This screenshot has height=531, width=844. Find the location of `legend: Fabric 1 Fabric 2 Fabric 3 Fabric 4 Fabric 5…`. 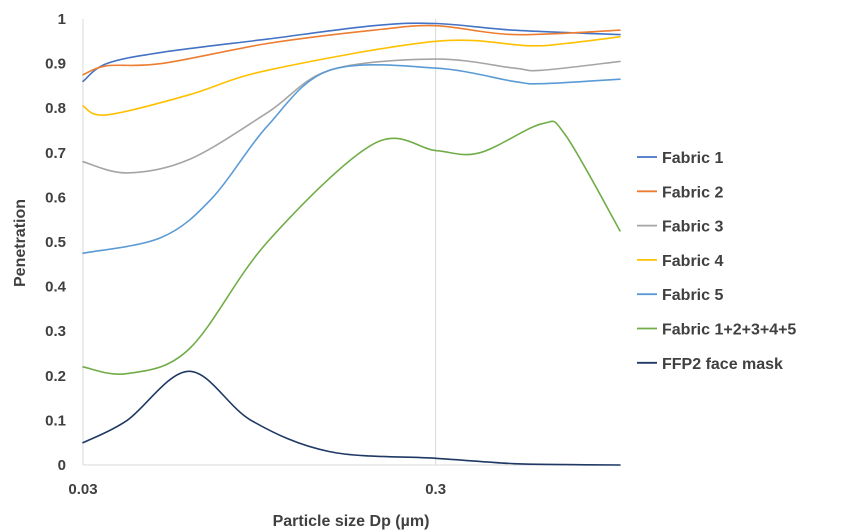

legend: Fabric 1 Fabric 2 Fabric 3 Fabric 4 Fabric 5… is located at coordinates (716, 261).